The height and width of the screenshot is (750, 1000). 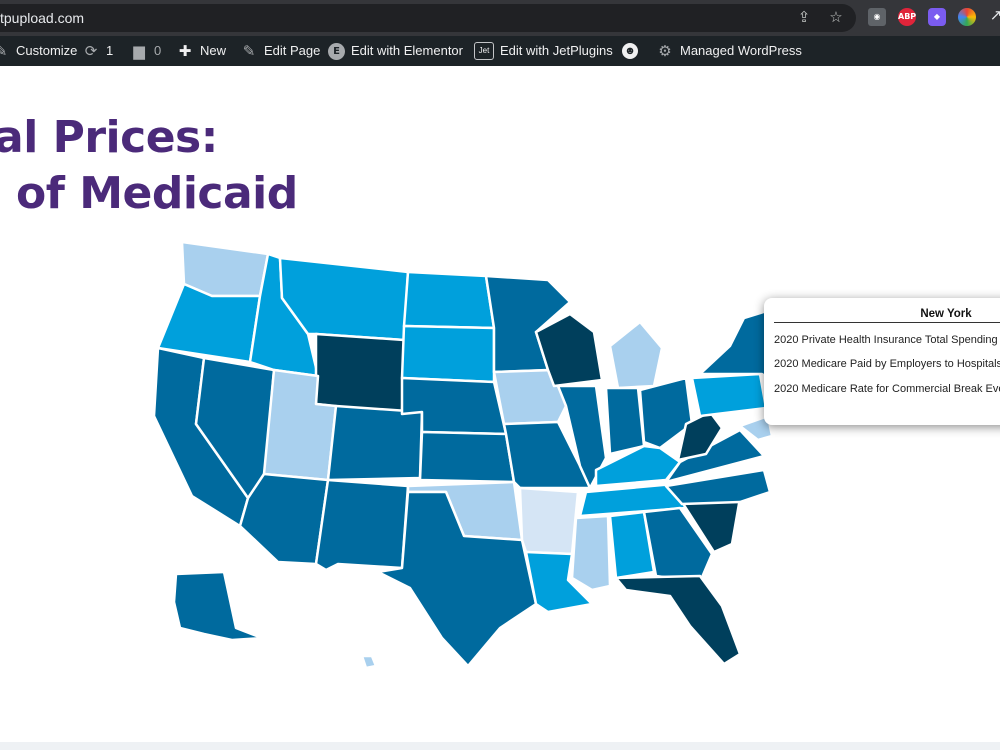 What do you see at coordinates (110, 50) in the screenshot?
I see `updates-count: 1` at bounding box center [110, 50].